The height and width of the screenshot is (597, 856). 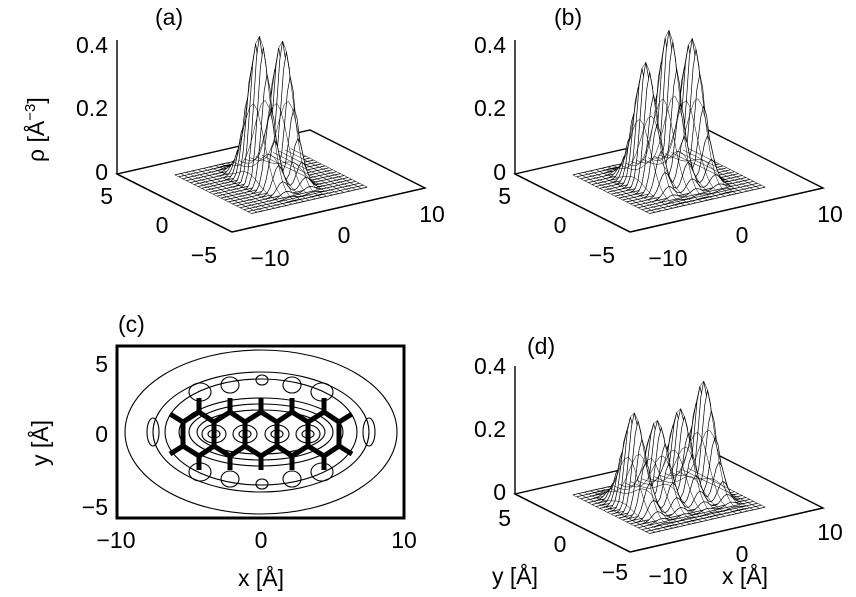 What do you see at coordinates (261, 577) in the screenshot?
I see `panel-c-x-axis-label: x [Å]` at bounding box center [261, 577].